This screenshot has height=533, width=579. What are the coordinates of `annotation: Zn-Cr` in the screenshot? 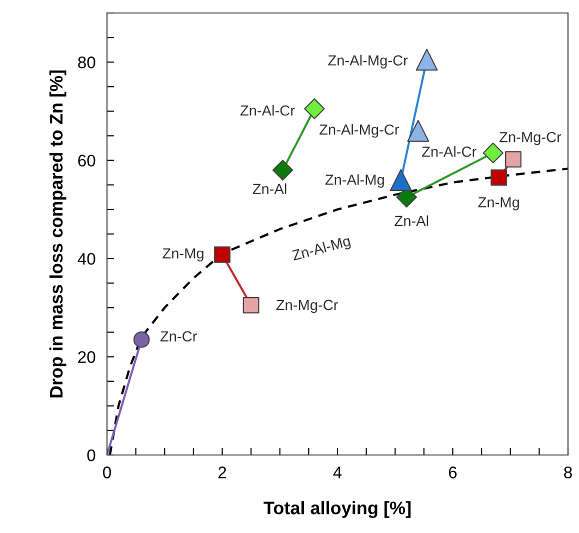 It's located at (178, 336).